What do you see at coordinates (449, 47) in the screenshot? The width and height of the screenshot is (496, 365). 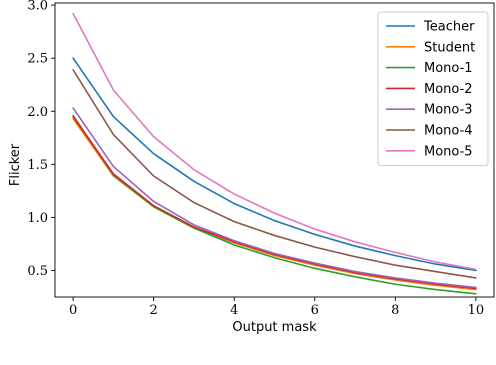 I see `legend-entry: Student` at bounding box center [449, 47].